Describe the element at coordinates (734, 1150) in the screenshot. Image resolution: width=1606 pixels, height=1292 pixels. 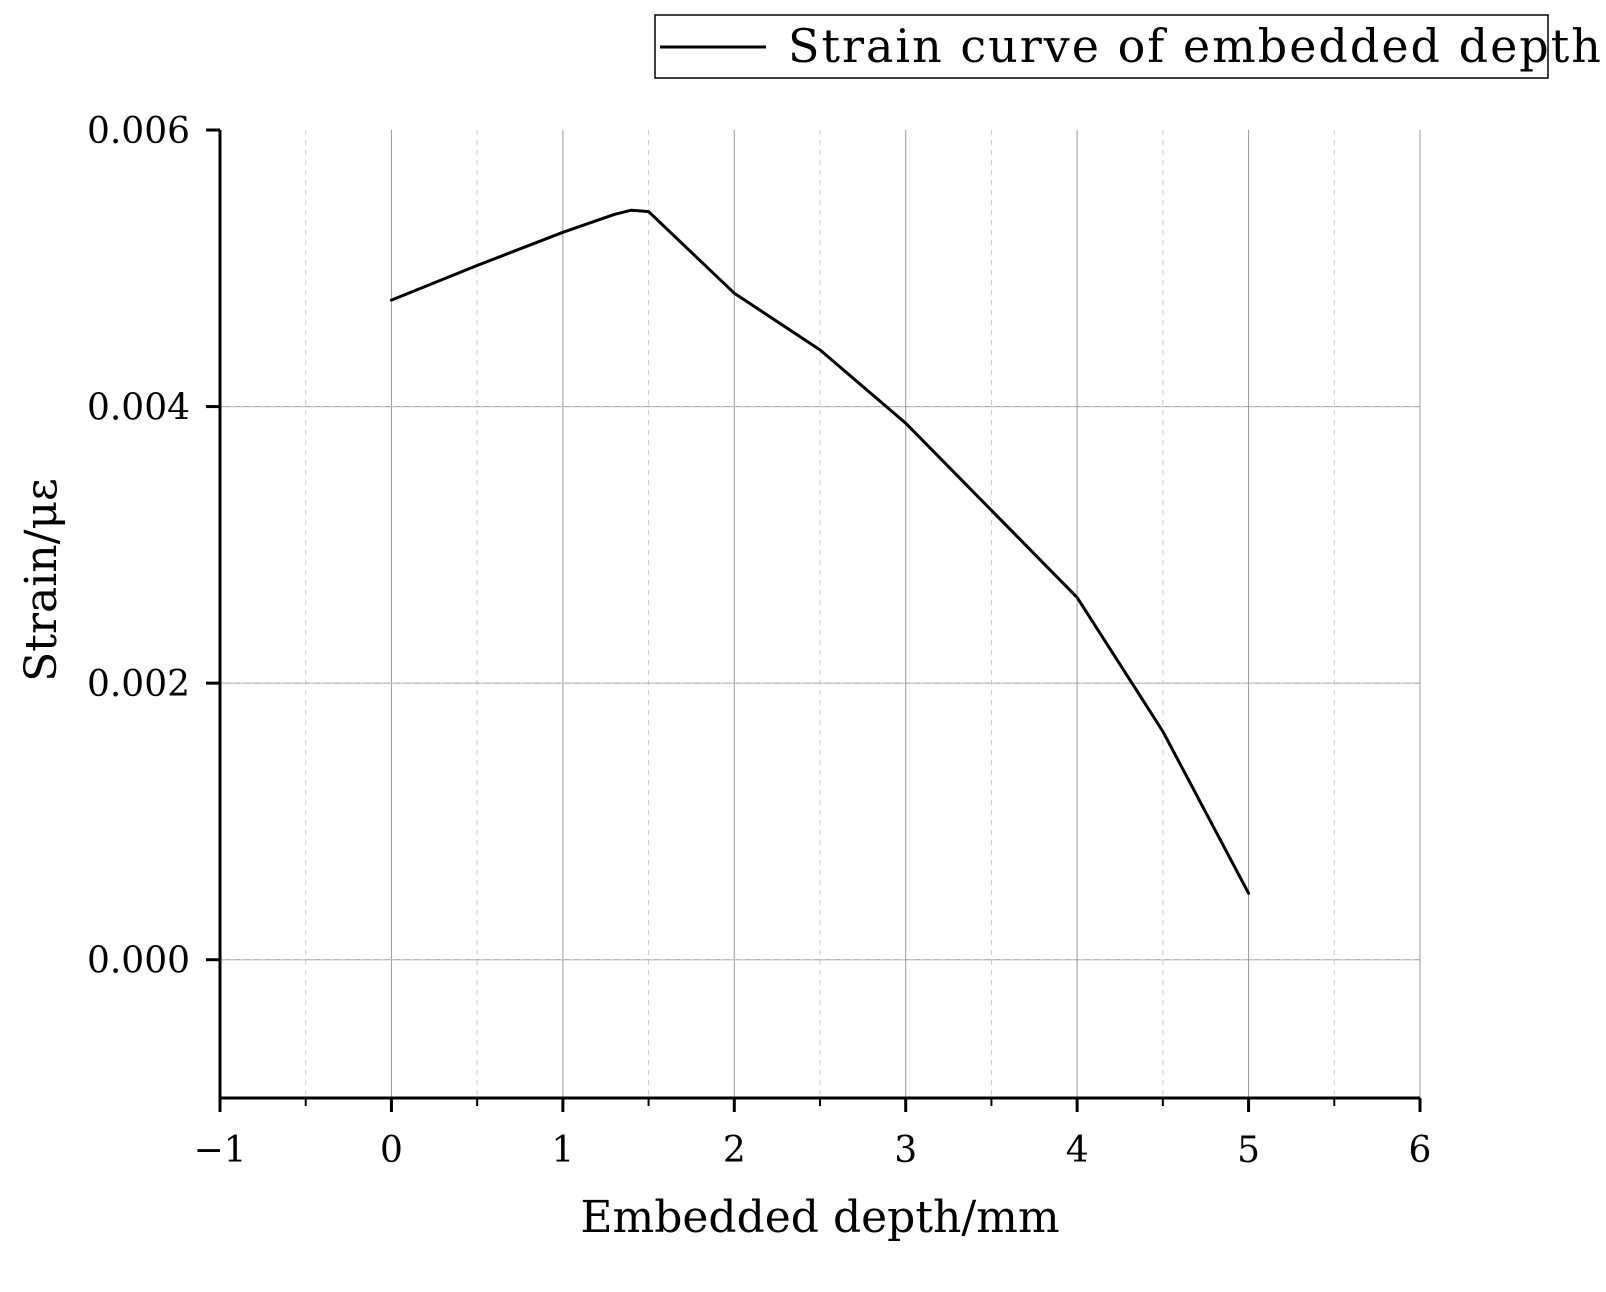
I see `x-tick-label: 2` at that location.